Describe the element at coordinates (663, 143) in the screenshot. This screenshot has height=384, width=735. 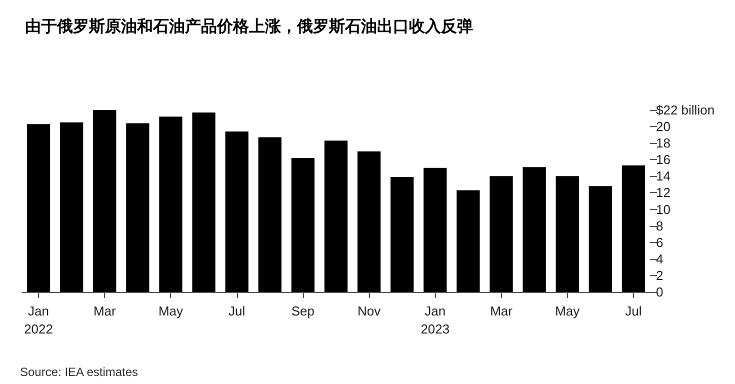
I see `y-tick-label: 18` at that location.